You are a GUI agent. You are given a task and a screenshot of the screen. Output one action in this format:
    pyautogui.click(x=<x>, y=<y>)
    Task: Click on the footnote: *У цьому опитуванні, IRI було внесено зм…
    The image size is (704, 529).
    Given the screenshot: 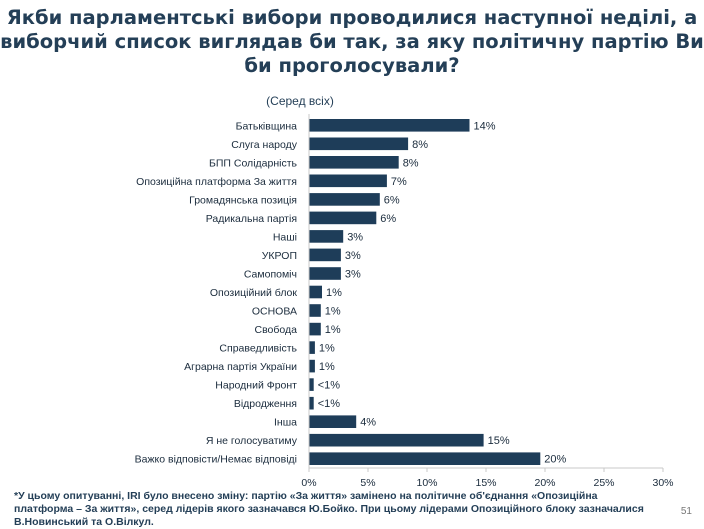 What is the action you would take?
    pyautogui.click(x=329, y=509)
    